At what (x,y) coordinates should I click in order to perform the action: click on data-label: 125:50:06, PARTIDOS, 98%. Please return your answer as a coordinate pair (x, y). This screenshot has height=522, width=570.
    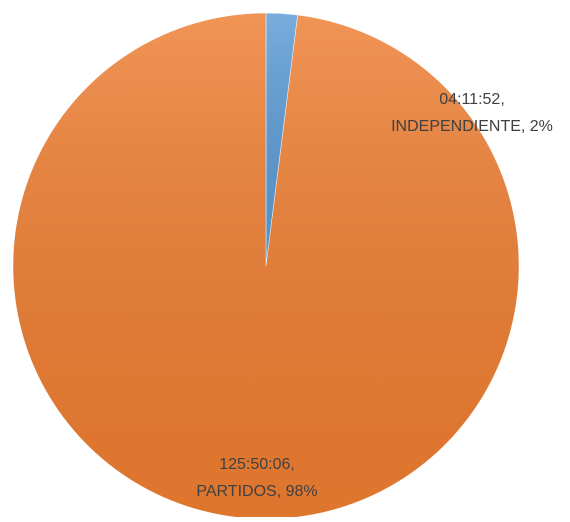
    Looking at the image, I should click on (256, 478).